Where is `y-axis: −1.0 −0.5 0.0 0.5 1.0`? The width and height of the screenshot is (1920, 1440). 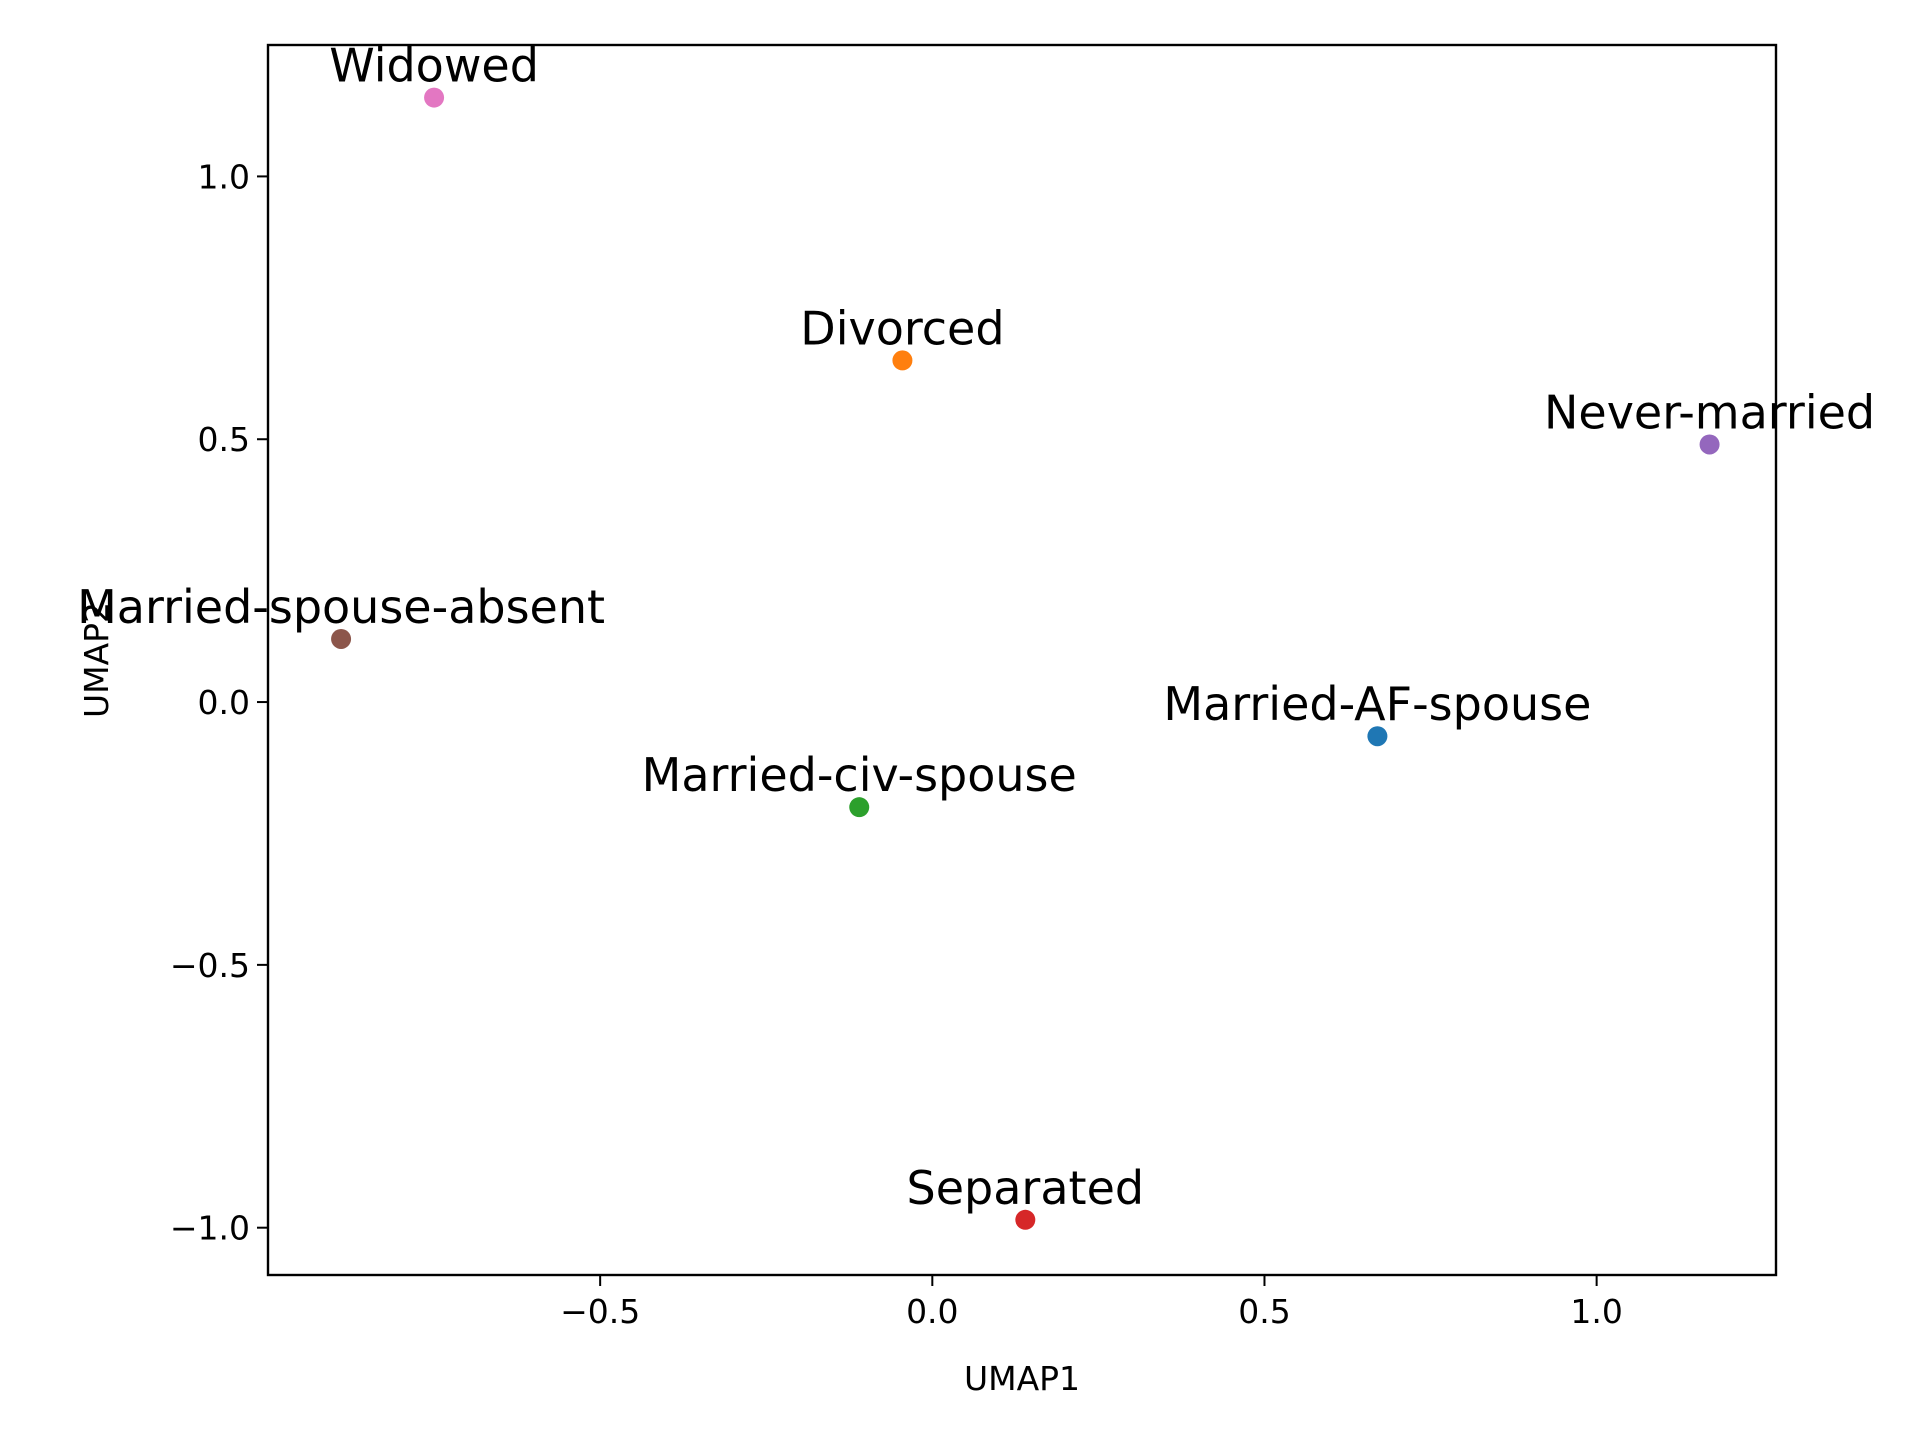
y-axis: −1.0 −0.5 0.0 0.5 1.0 is located at coordinates (219, 702).